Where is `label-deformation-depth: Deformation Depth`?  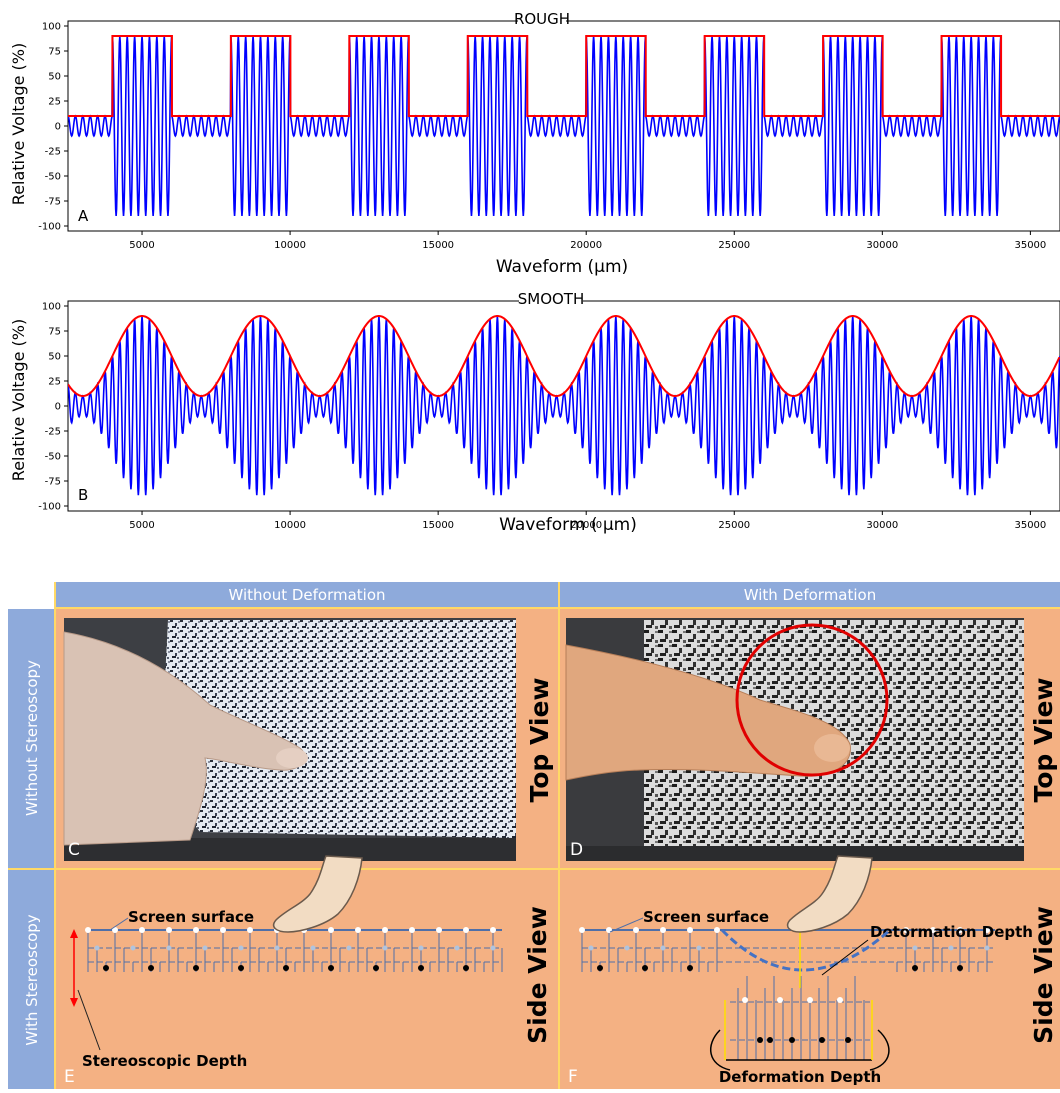 label-deformation-depth: Deformation Depth is located at coordinates (800, 1077).